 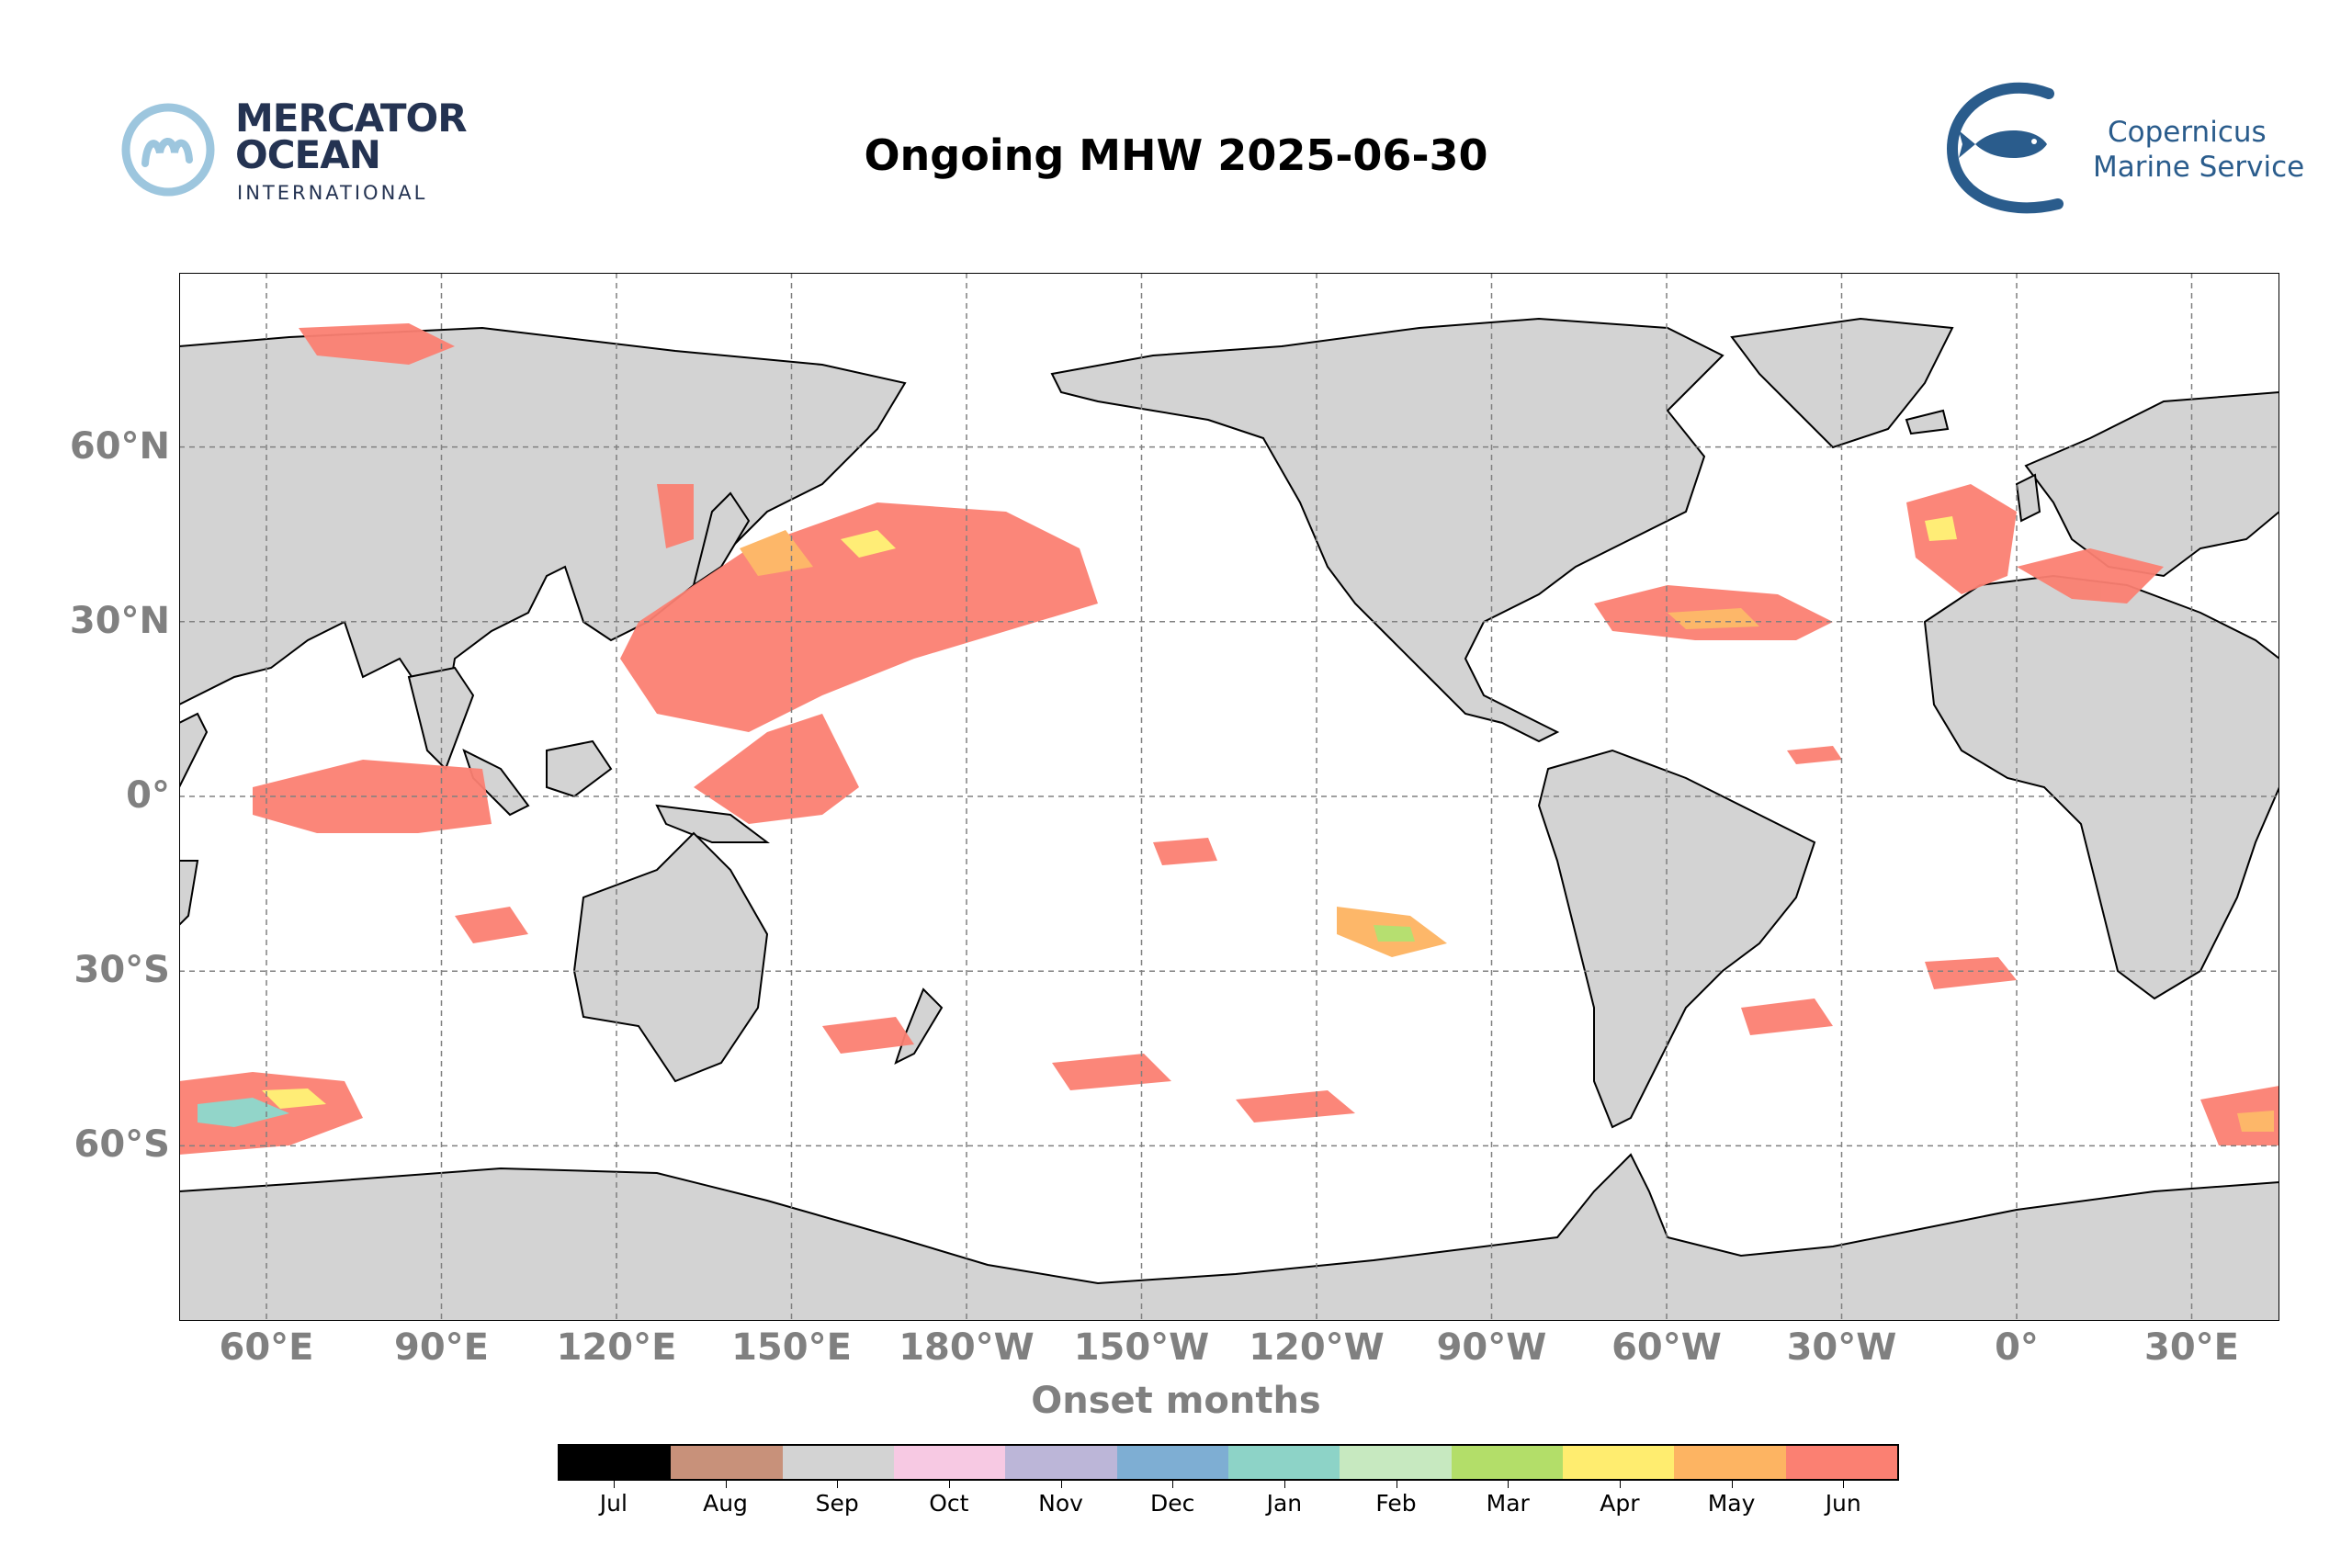 I want to click on colorbar-tick-label: Nov, so click(x=1061, y=1499).